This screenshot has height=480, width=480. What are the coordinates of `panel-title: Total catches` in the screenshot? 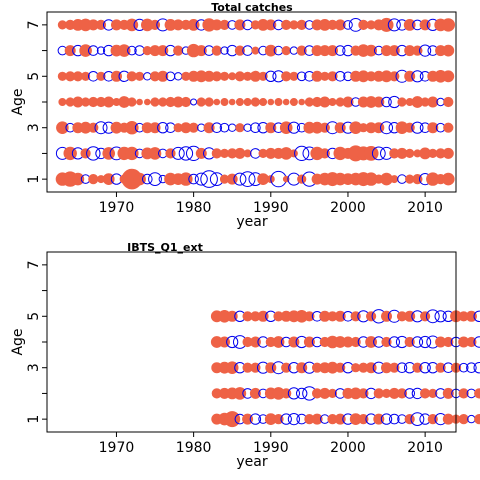 It's located at (252, 7).